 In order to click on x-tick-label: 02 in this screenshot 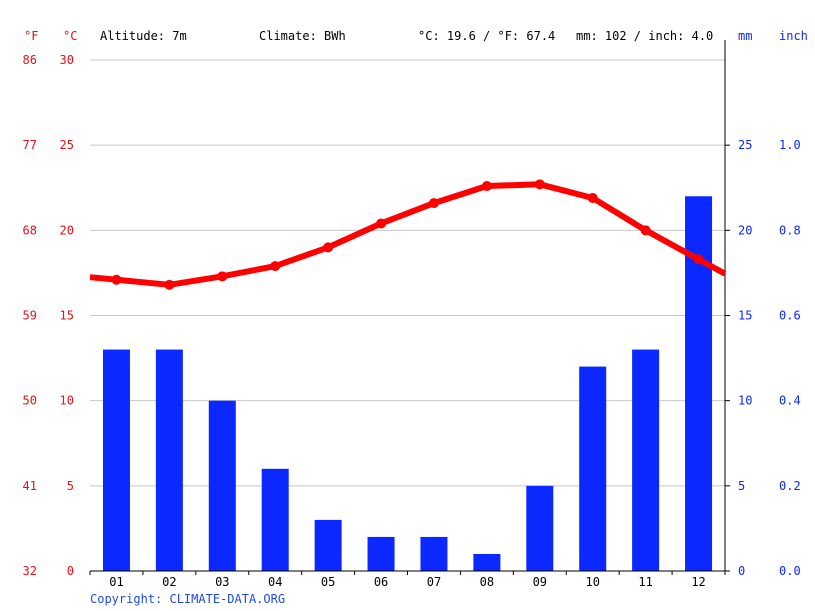, I will do `click(169, 582)`.